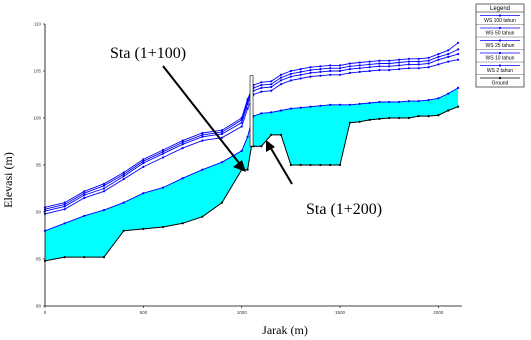 This screenshot has width=531, height=340. Describe the element at coordinates (500, 59) in the screenshot. I see `legend-label: WS 10 tahun` at that location.